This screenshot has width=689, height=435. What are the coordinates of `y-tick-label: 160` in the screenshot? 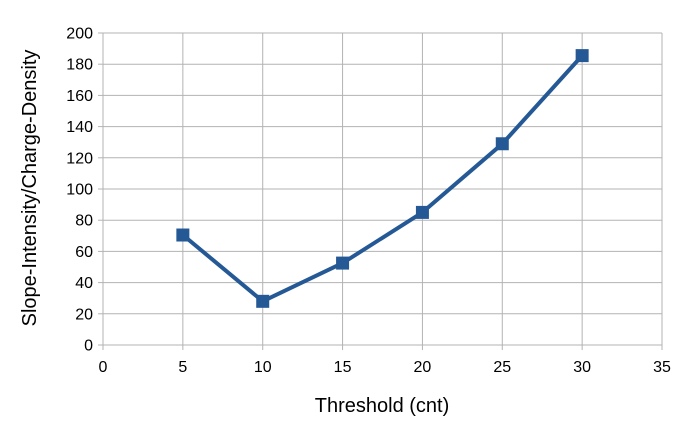 It's located at (79, 96).